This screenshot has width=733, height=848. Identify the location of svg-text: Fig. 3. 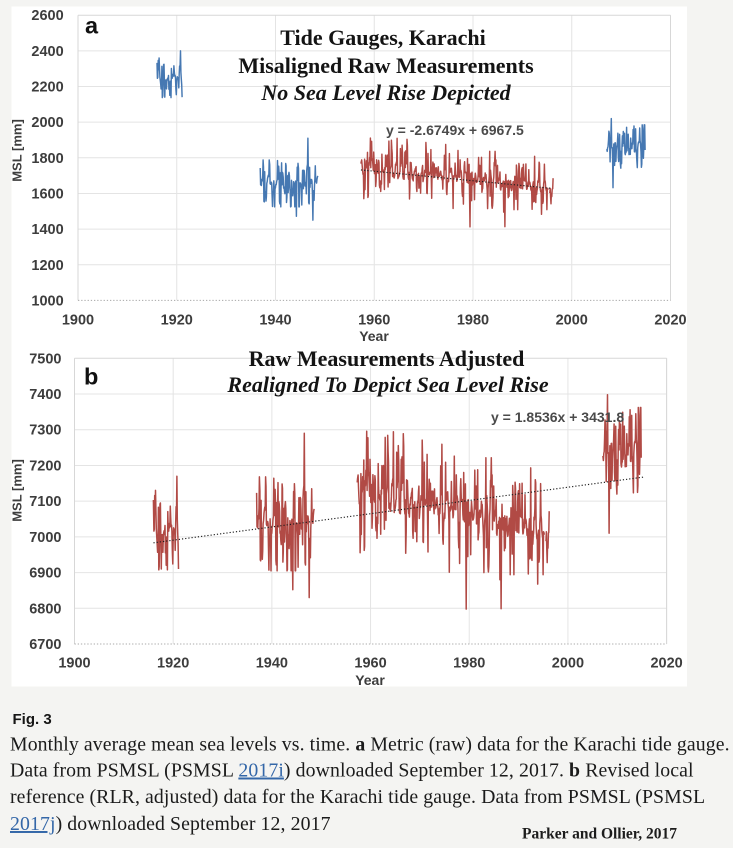
(32, 719).